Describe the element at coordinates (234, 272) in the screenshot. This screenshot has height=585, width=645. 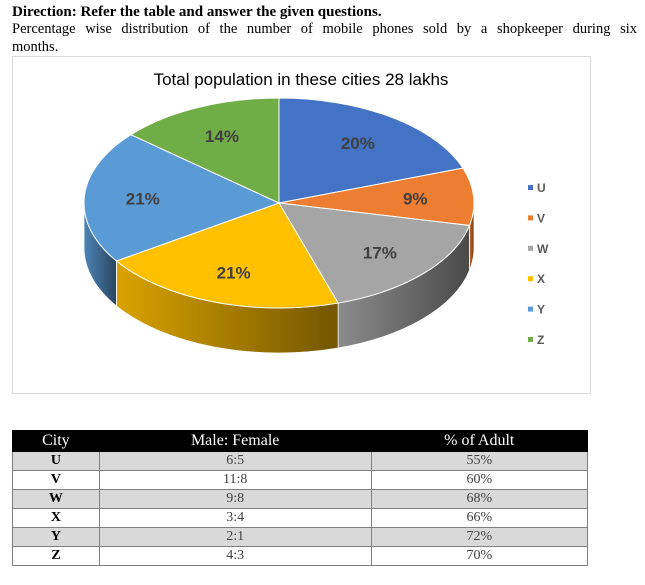
I see `slice-label-X: 21%` at that location.